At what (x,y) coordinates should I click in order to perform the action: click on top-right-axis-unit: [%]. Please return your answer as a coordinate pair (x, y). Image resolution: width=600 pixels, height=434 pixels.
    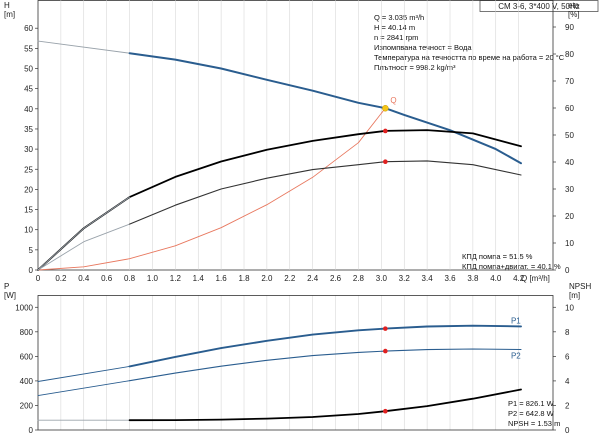
    Looking at the image, I should click on (574, 14).